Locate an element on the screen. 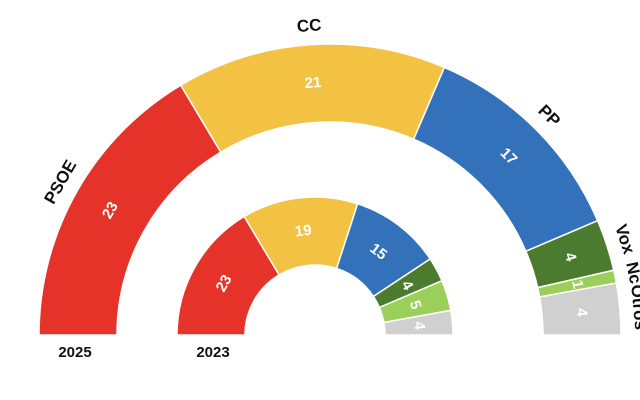  value-label: 1 is located at coordinates (577, 285).